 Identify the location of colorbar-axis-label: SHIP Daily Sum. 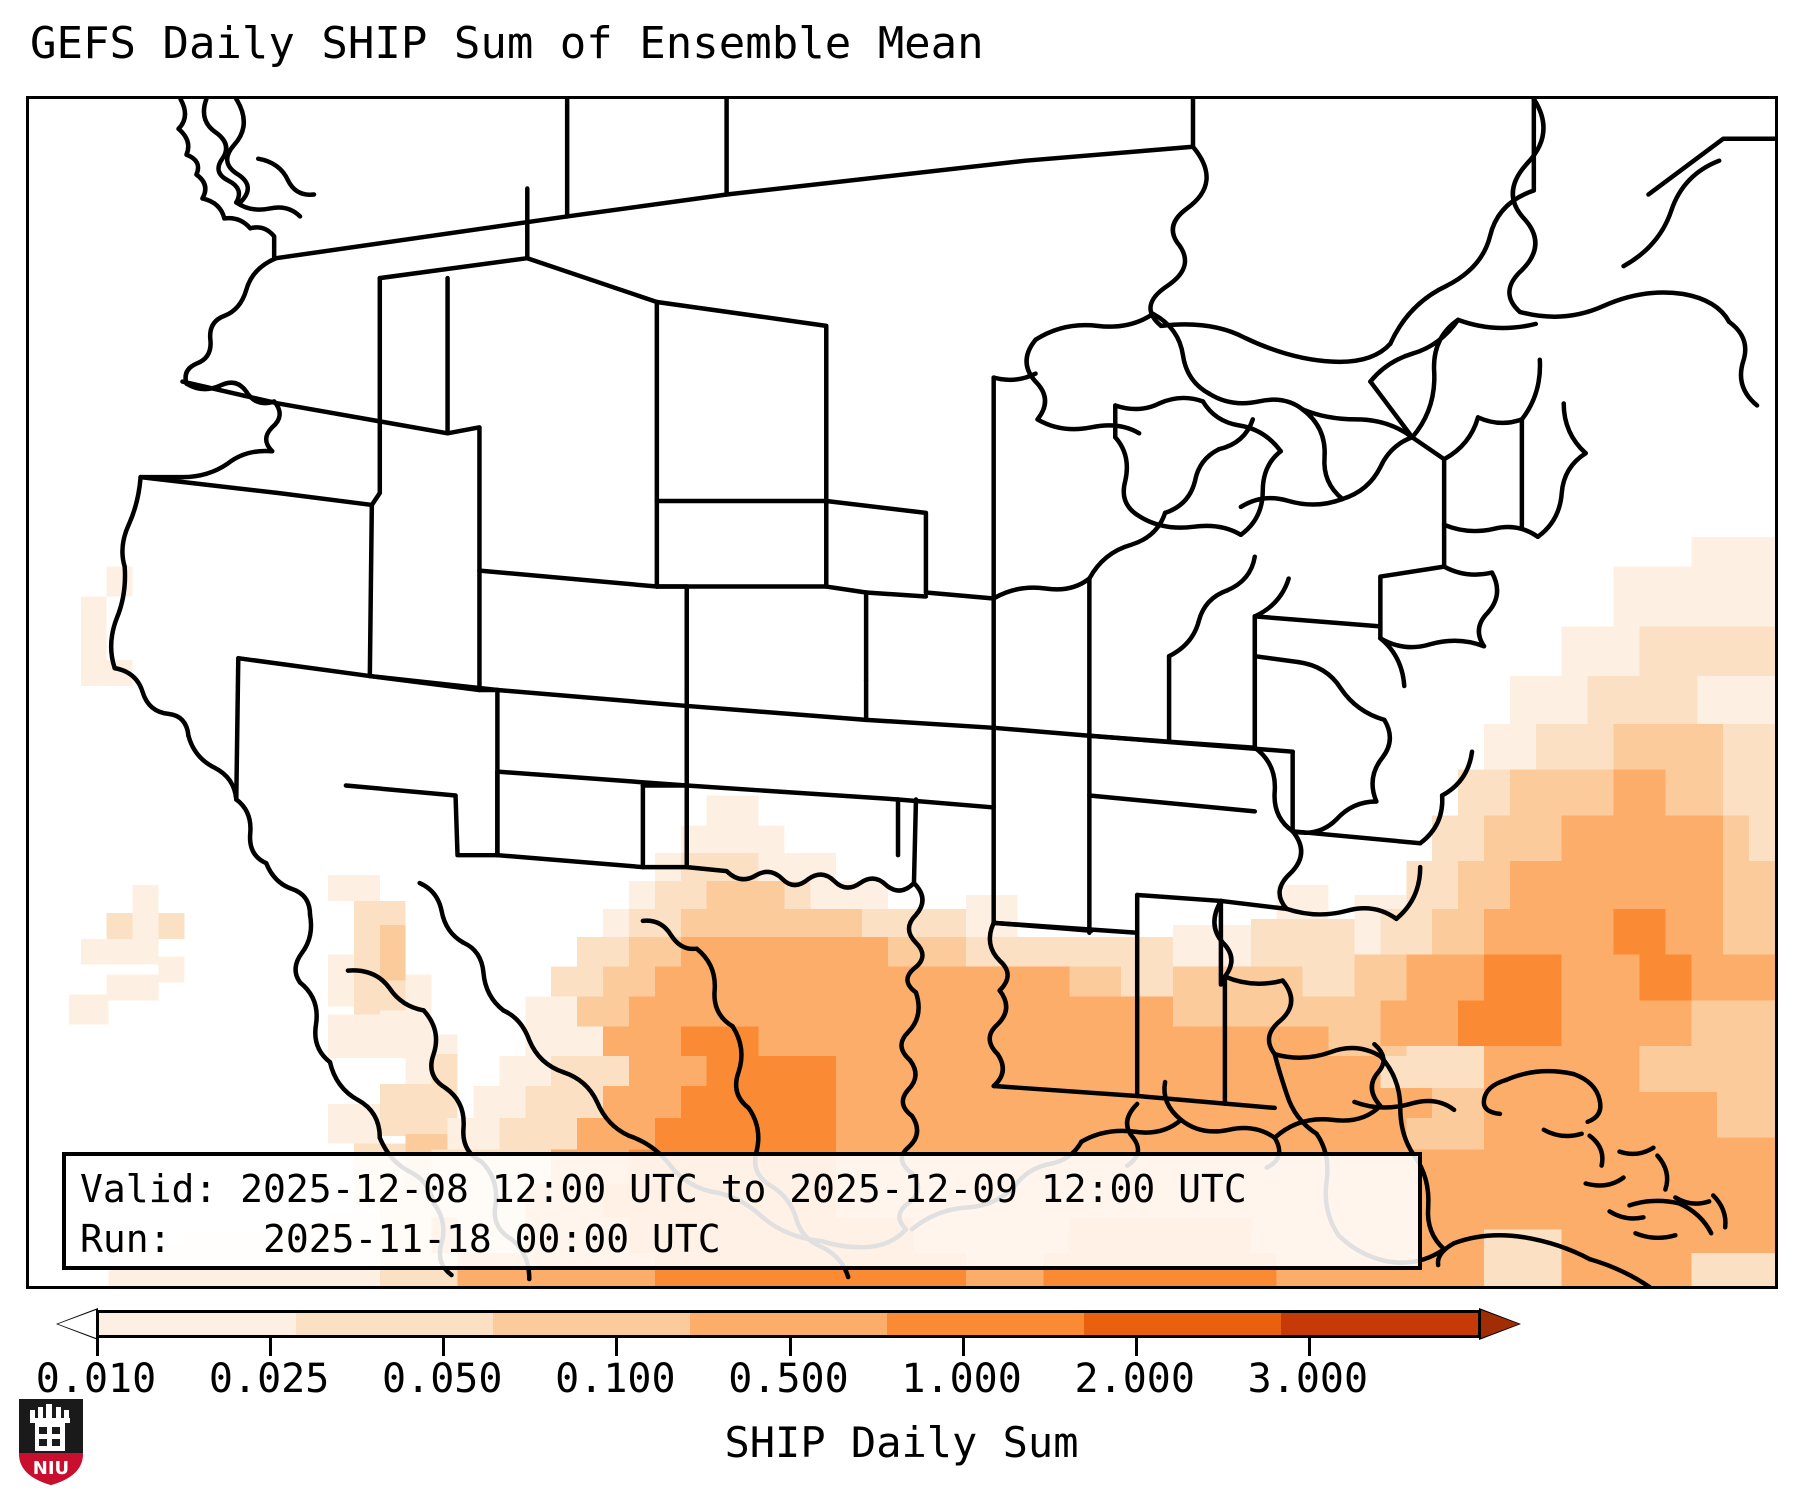
(901, 1442).